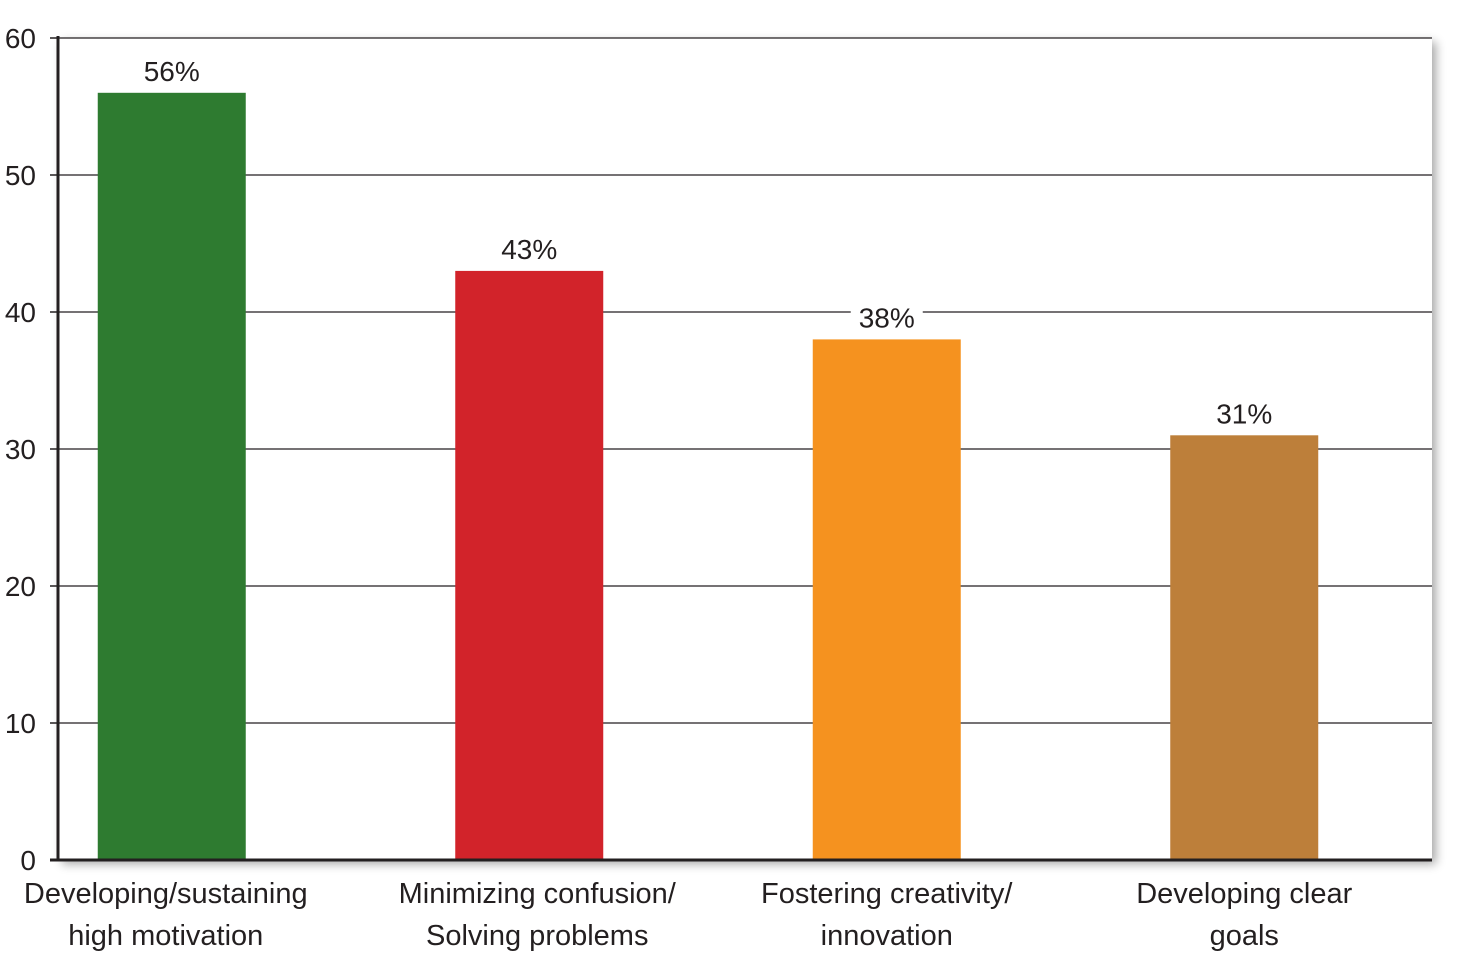 The width and height of the screenshot is (1470, 954). I want to click on y-tick-label-10: 10, so click(20, 723).